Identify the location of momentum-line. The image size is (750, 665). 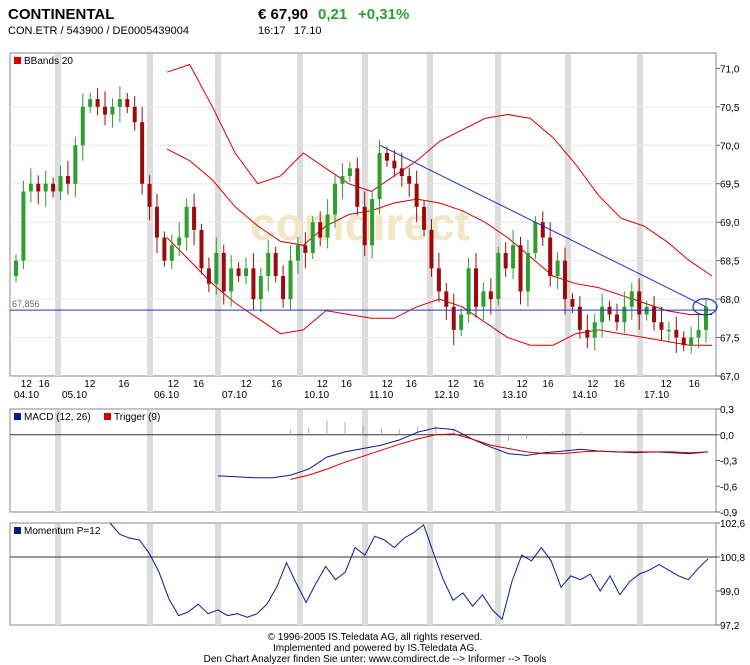
(409, 571).